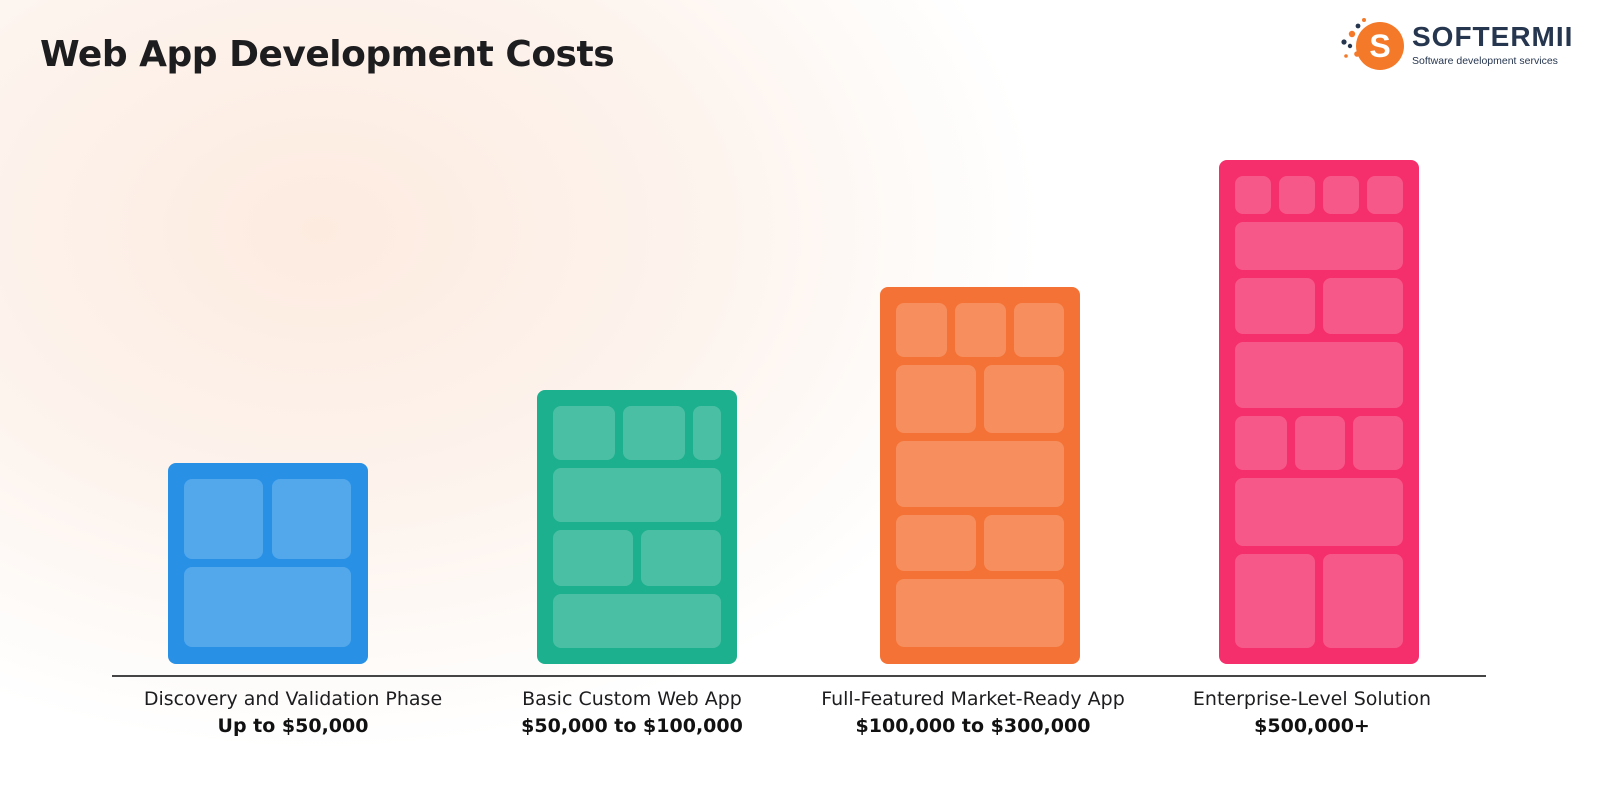 The image size is (1600, 800). I want to click on page-title: Web App Development Costs, so click(327, 54).